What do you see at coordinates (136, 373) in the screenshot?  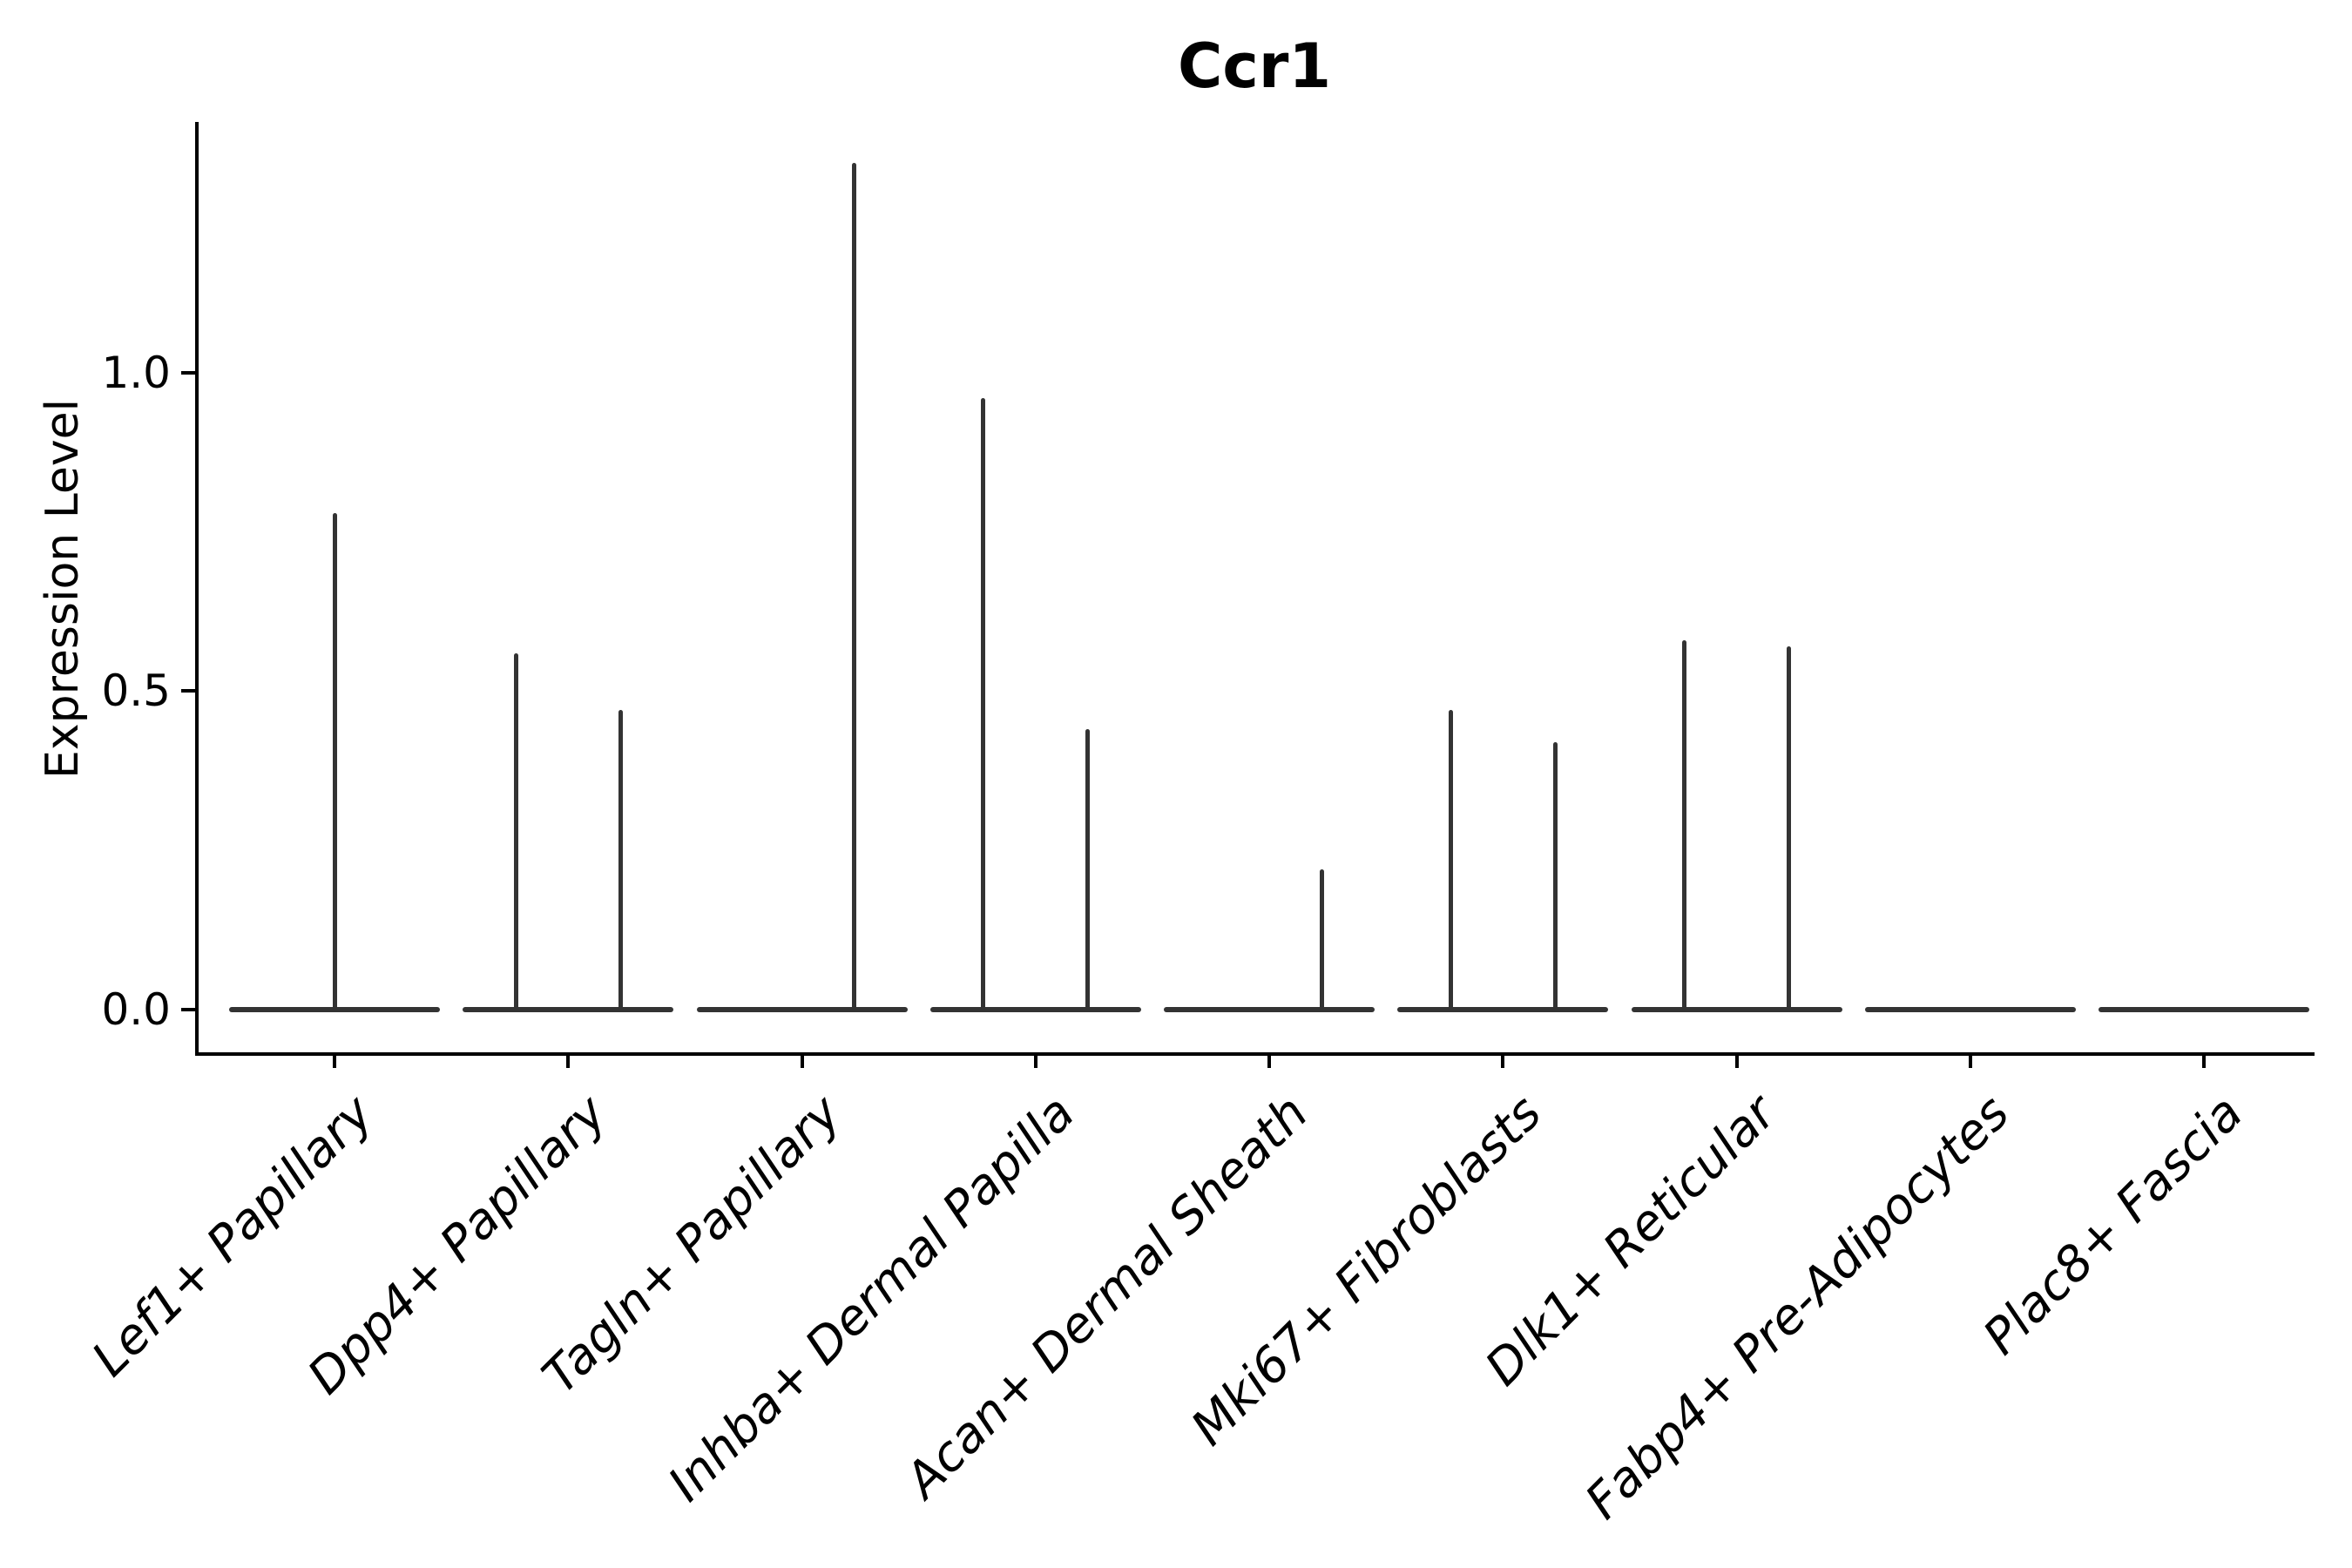 I see `y-tick-label: 1.0` at bounding box center [136, 373].